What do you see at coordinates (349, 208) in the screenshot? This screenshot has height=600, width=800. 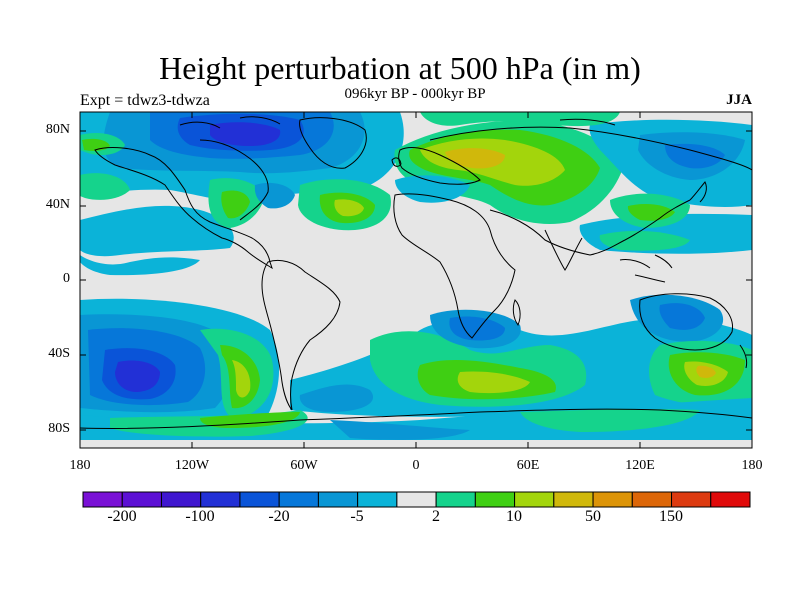 I see `north-atlantic-positive-peak` at bounding box center [349, 208].